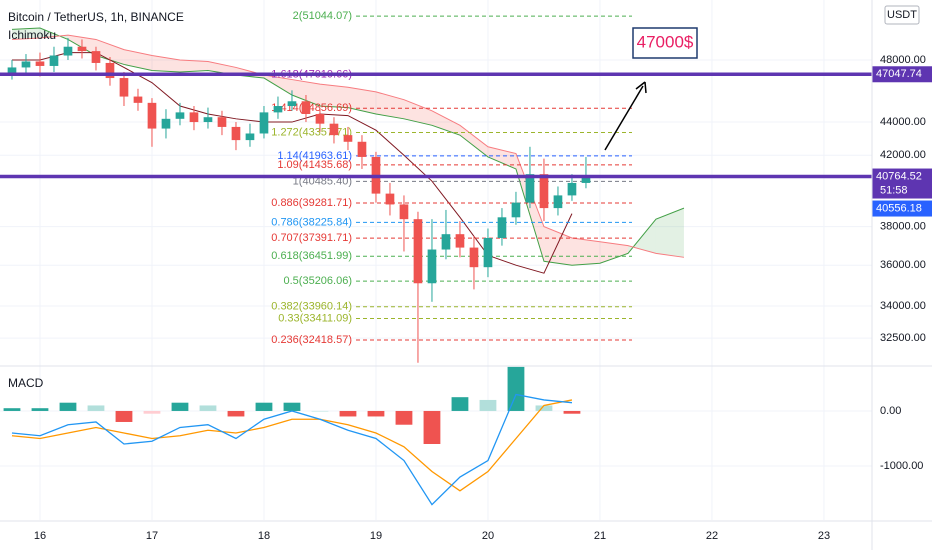 Image resolution: width=932 pixels, height=550 pixels. Describe the element at coordinates (322, 181) in the screenshot. I see `fib-label: 1(40485.40)` at that location.